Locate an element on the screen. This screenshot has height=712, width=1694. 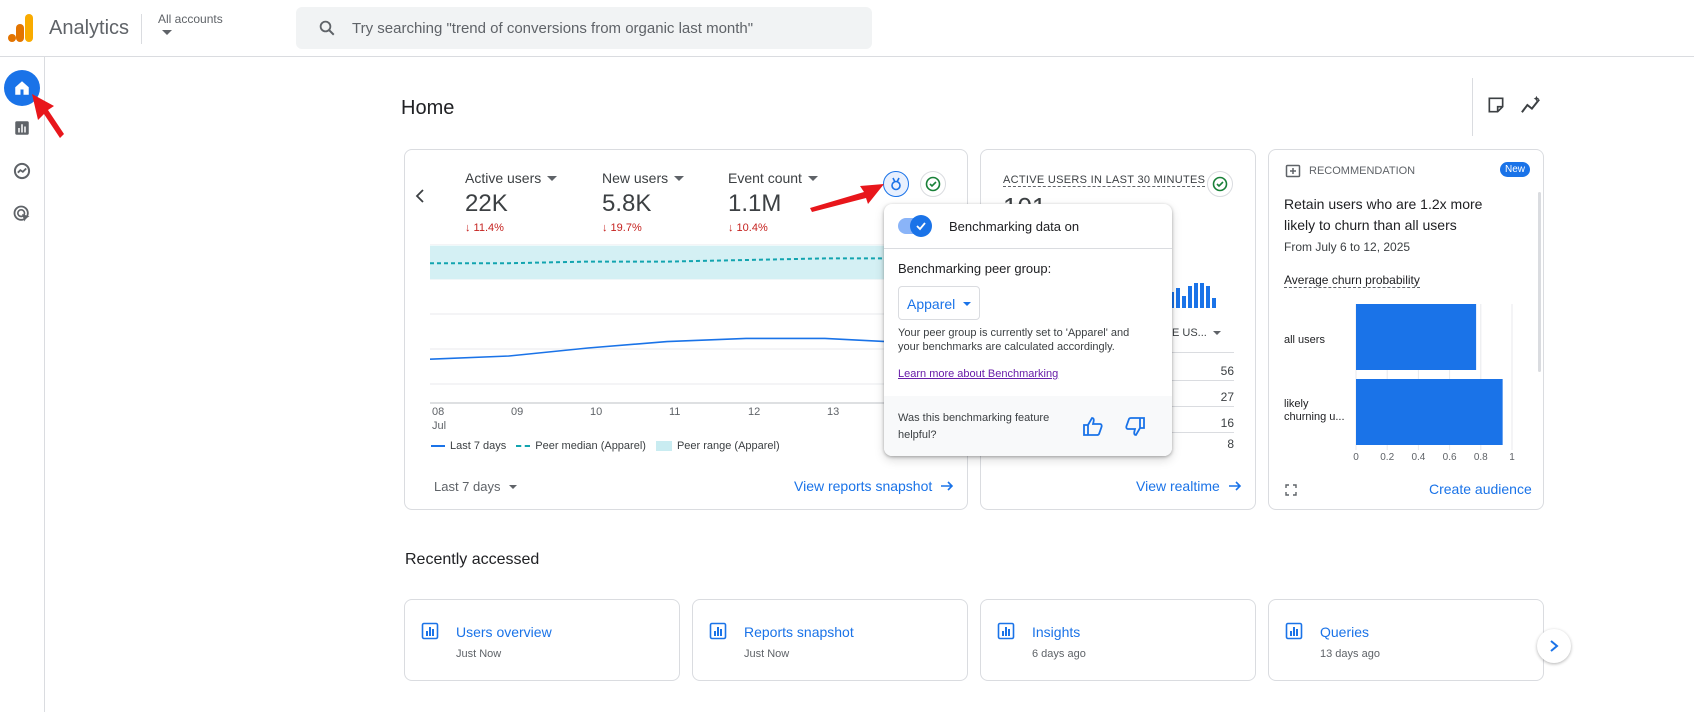
recommendation-date: From July 6 to 12, 2025 is located at coordinates (1347, 247).